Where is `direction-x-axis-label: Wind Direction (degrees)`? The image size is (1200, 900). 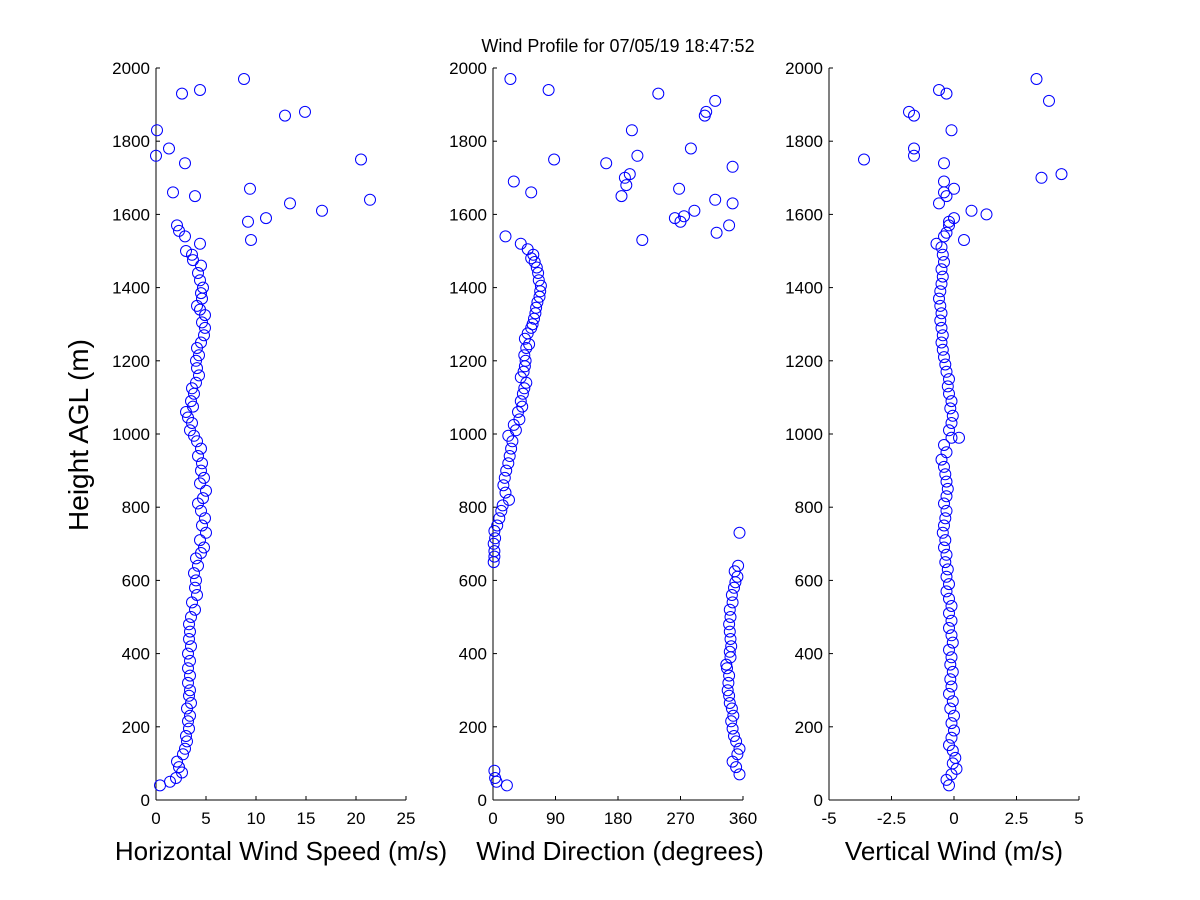
direction-x-axis-label: Wind Direction (degrees) is located at coordinates (620, 851).